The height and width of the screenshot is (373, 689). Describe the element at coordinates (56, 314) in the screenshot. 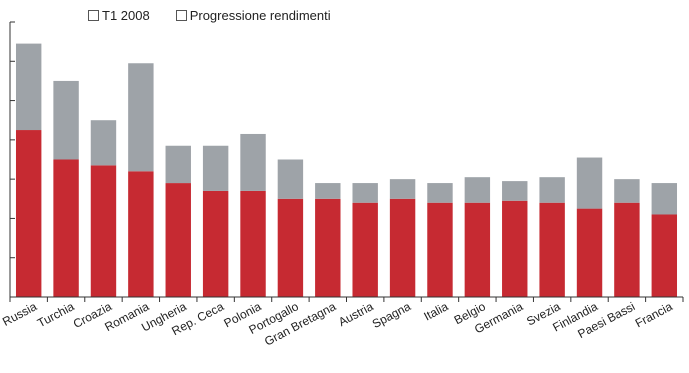

I see `x-tick-label-1: Turchia` at that location.